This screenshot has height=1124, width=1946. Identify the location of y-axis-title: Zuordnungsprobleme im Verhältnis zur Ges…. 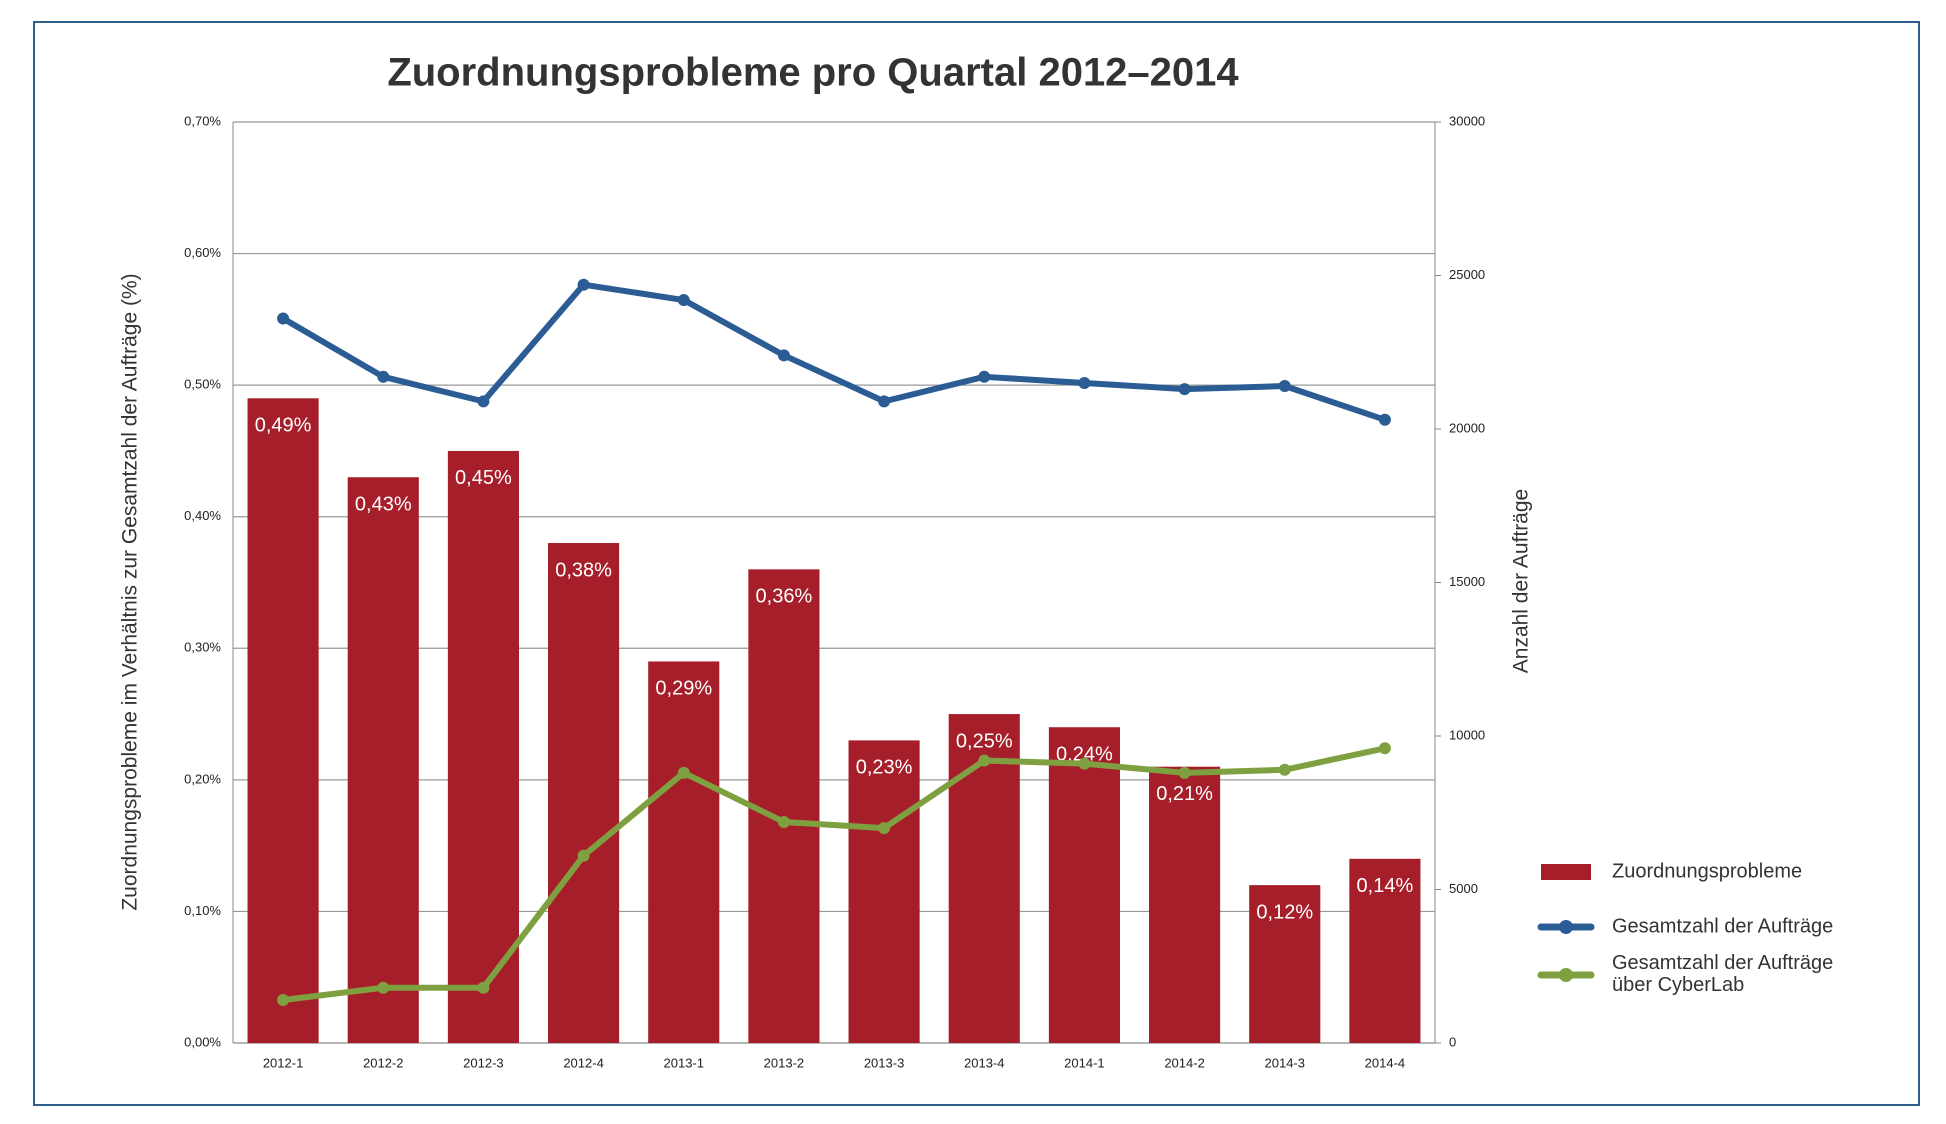
(130, 591).